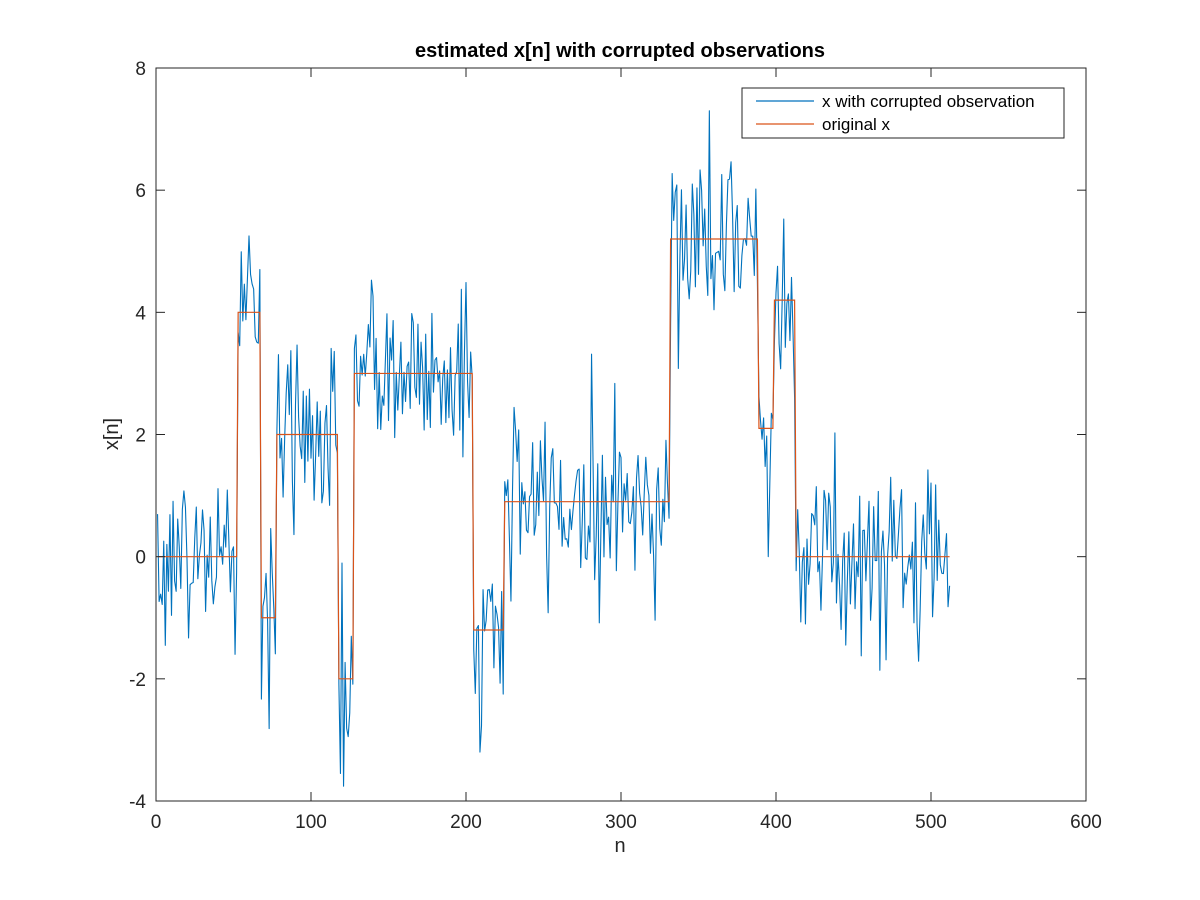 The height and width of the screenshot is (900, 1200). What do you see at coordinates (140, 436) in the screenshot?
I see `y-tick-label: 2` at bounding box center [140, 436].